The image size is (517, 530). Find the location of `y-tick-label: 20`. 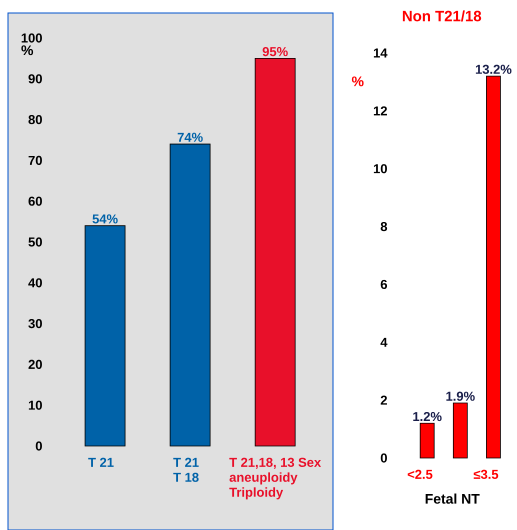

y-tick-label: 20 is located at coordinates (35, 364).